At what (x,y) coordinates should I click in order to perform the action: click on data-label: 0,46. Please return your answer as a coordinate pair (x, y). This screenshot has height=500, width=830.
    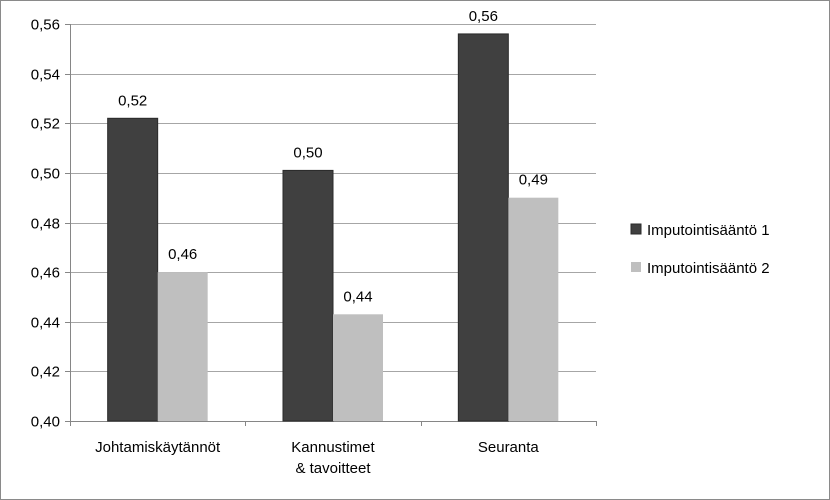
    Looking at the image, I should click on (182, 254).